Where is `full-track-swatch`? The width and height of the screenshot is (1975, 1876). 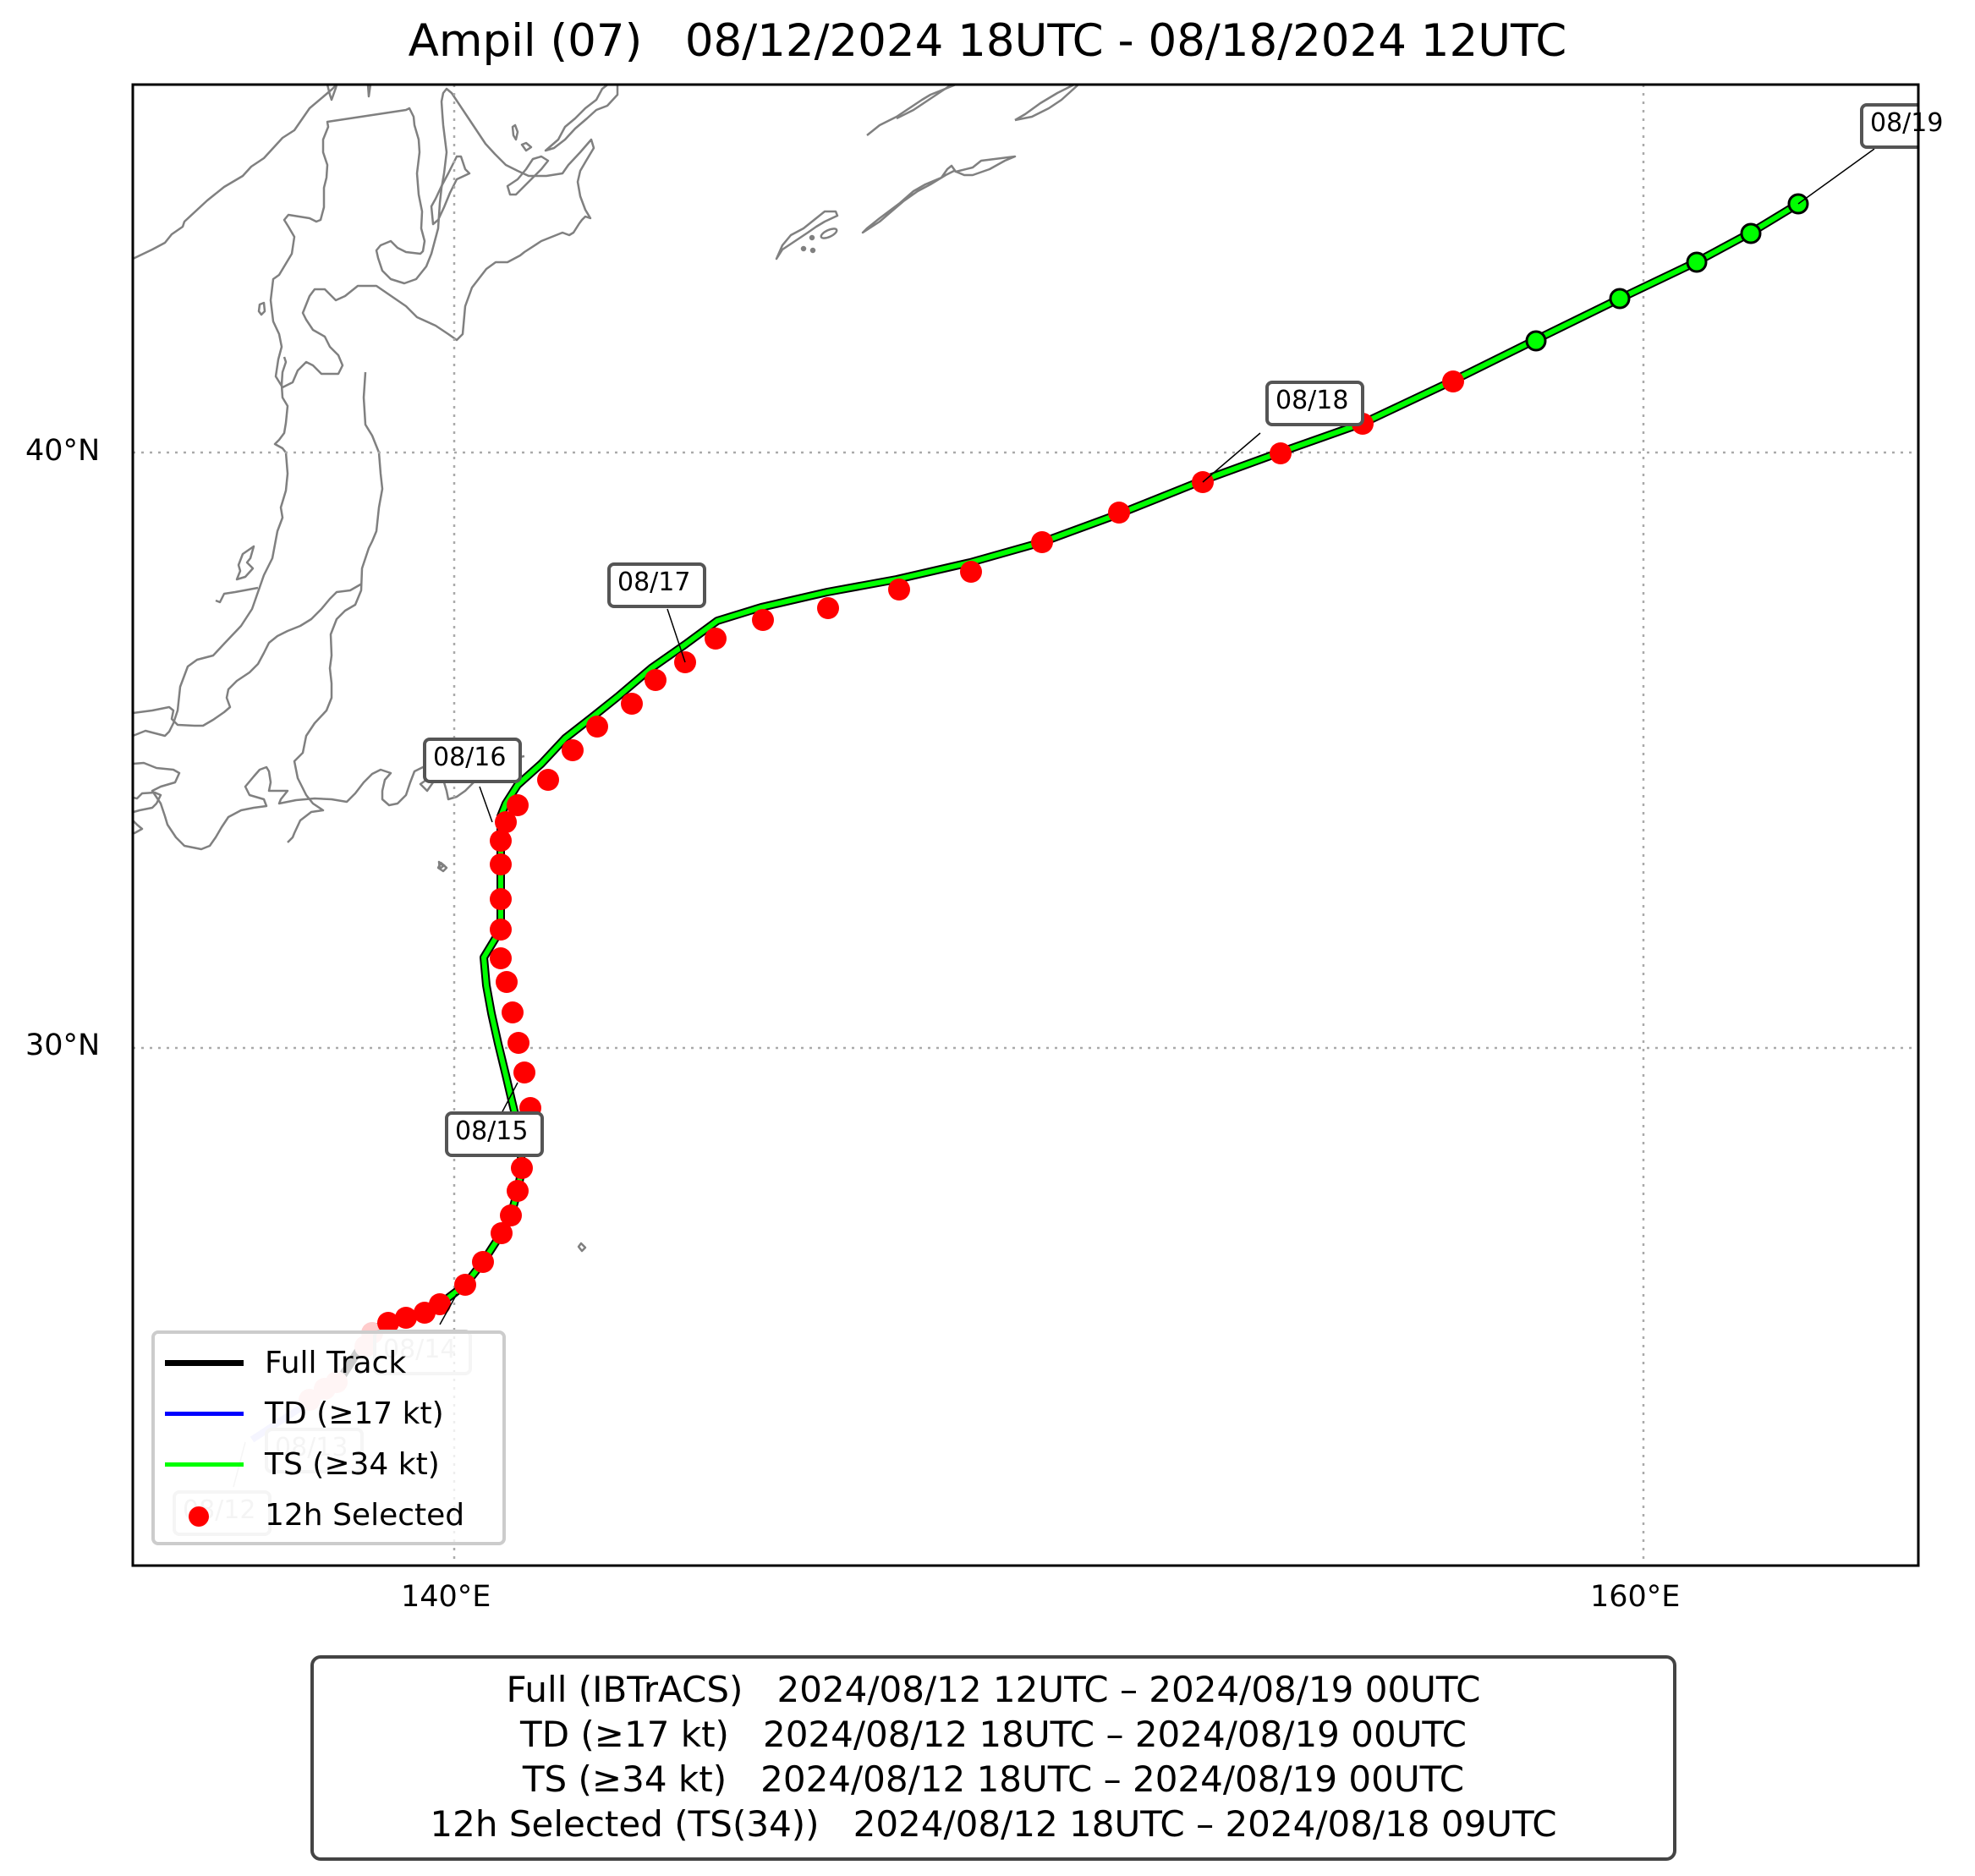 full-track-swatch is located at coordinates (204, 1363).